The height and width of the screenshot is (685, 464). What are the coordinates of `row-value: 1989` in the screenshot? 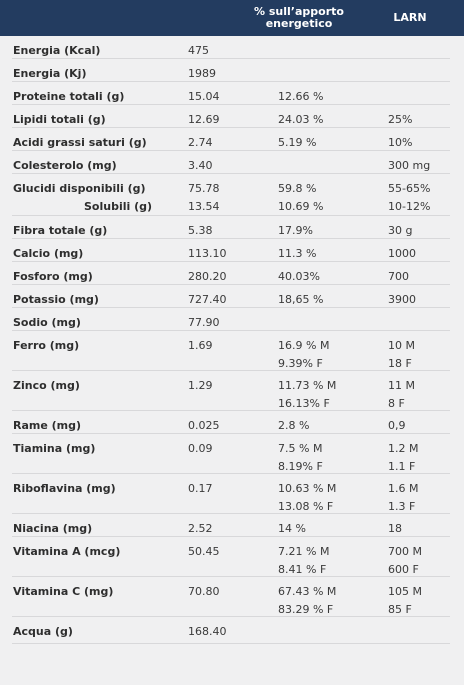 It's located at (202, 74).